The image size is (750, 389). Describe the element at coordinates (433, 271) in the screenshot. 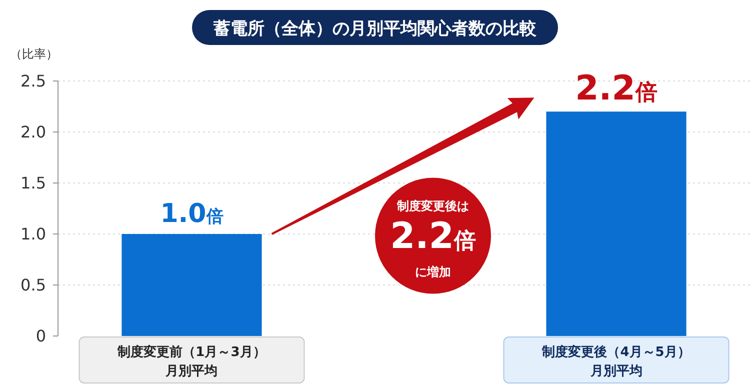

I see `annotation: に増加` at that location.